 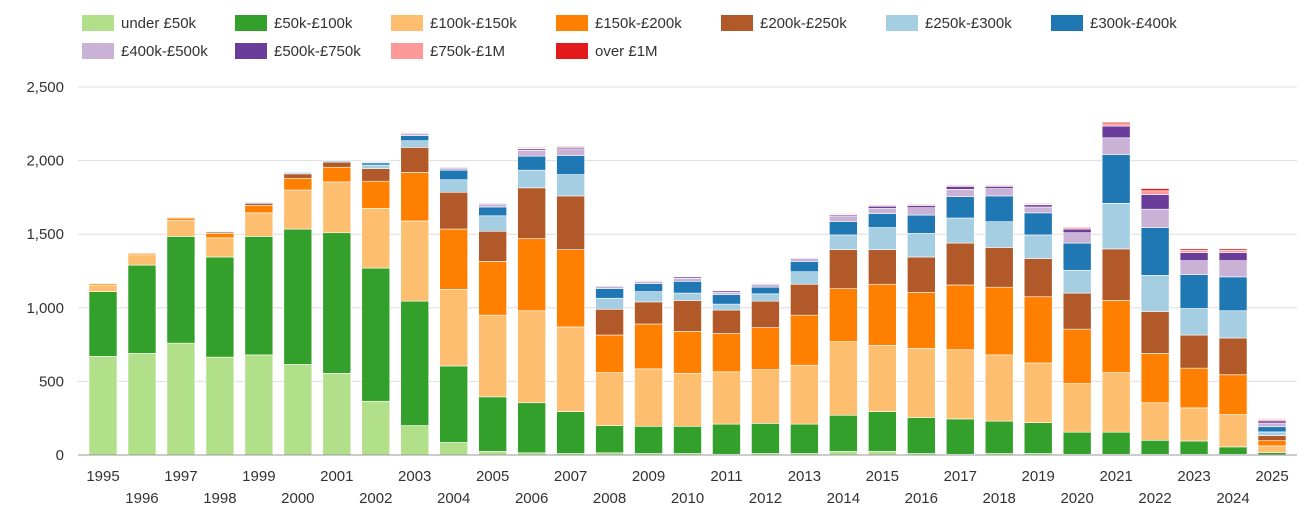 What do you see at coordinates (960, 320) in the screenshot?
I see `bar-stack-2017` at bounding box center [960, 320].